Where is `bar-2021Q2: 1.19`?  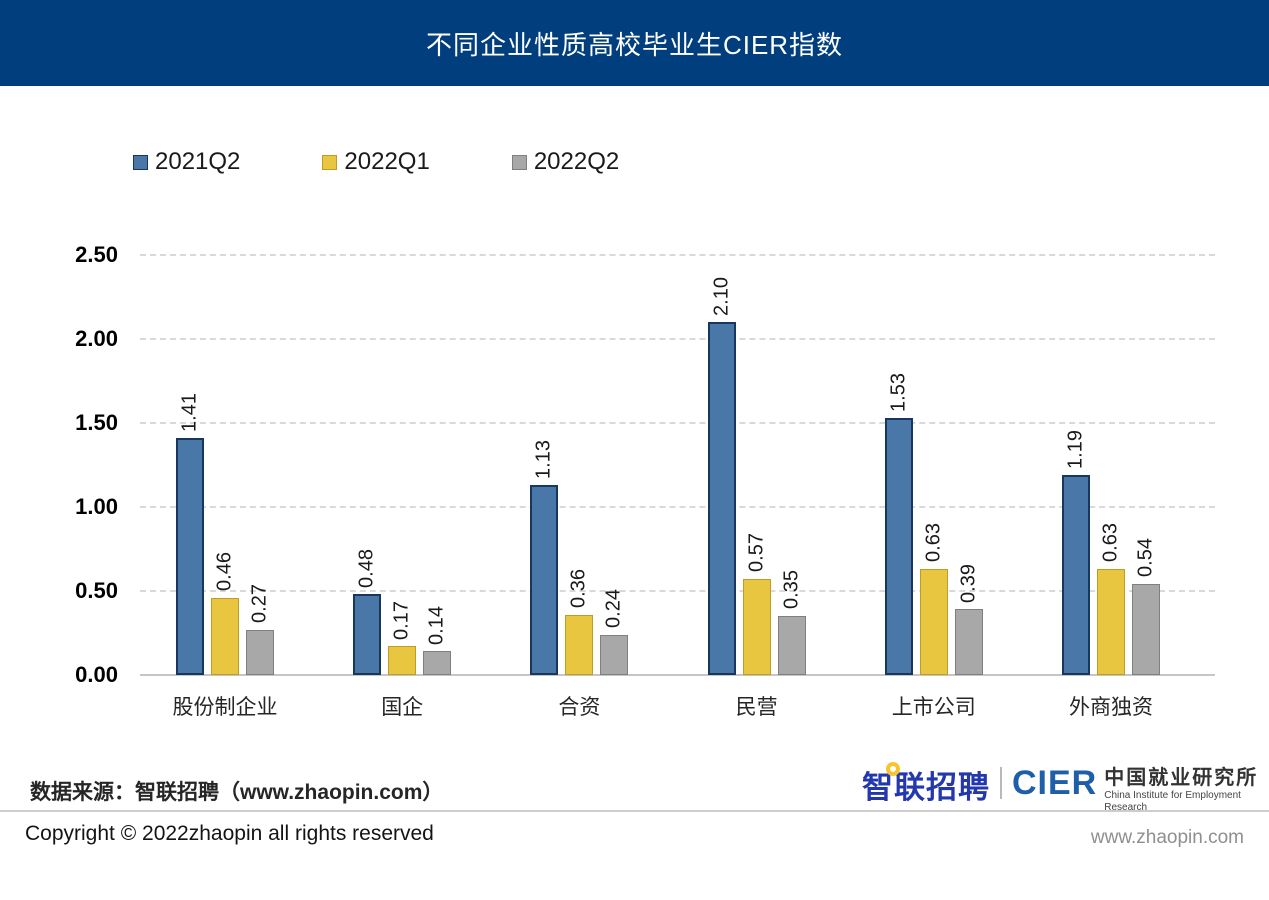 bar-2021Q2: 1.19 is located at coordinates (1076, 552).